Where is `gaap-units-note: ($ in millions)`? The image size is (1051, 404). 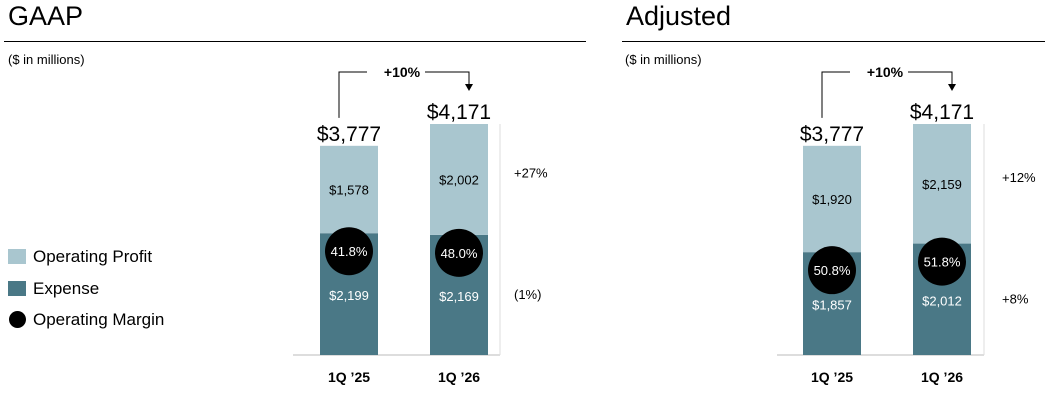
gaap-units-note: ($ in millions) is located at coordinates (46, 59).